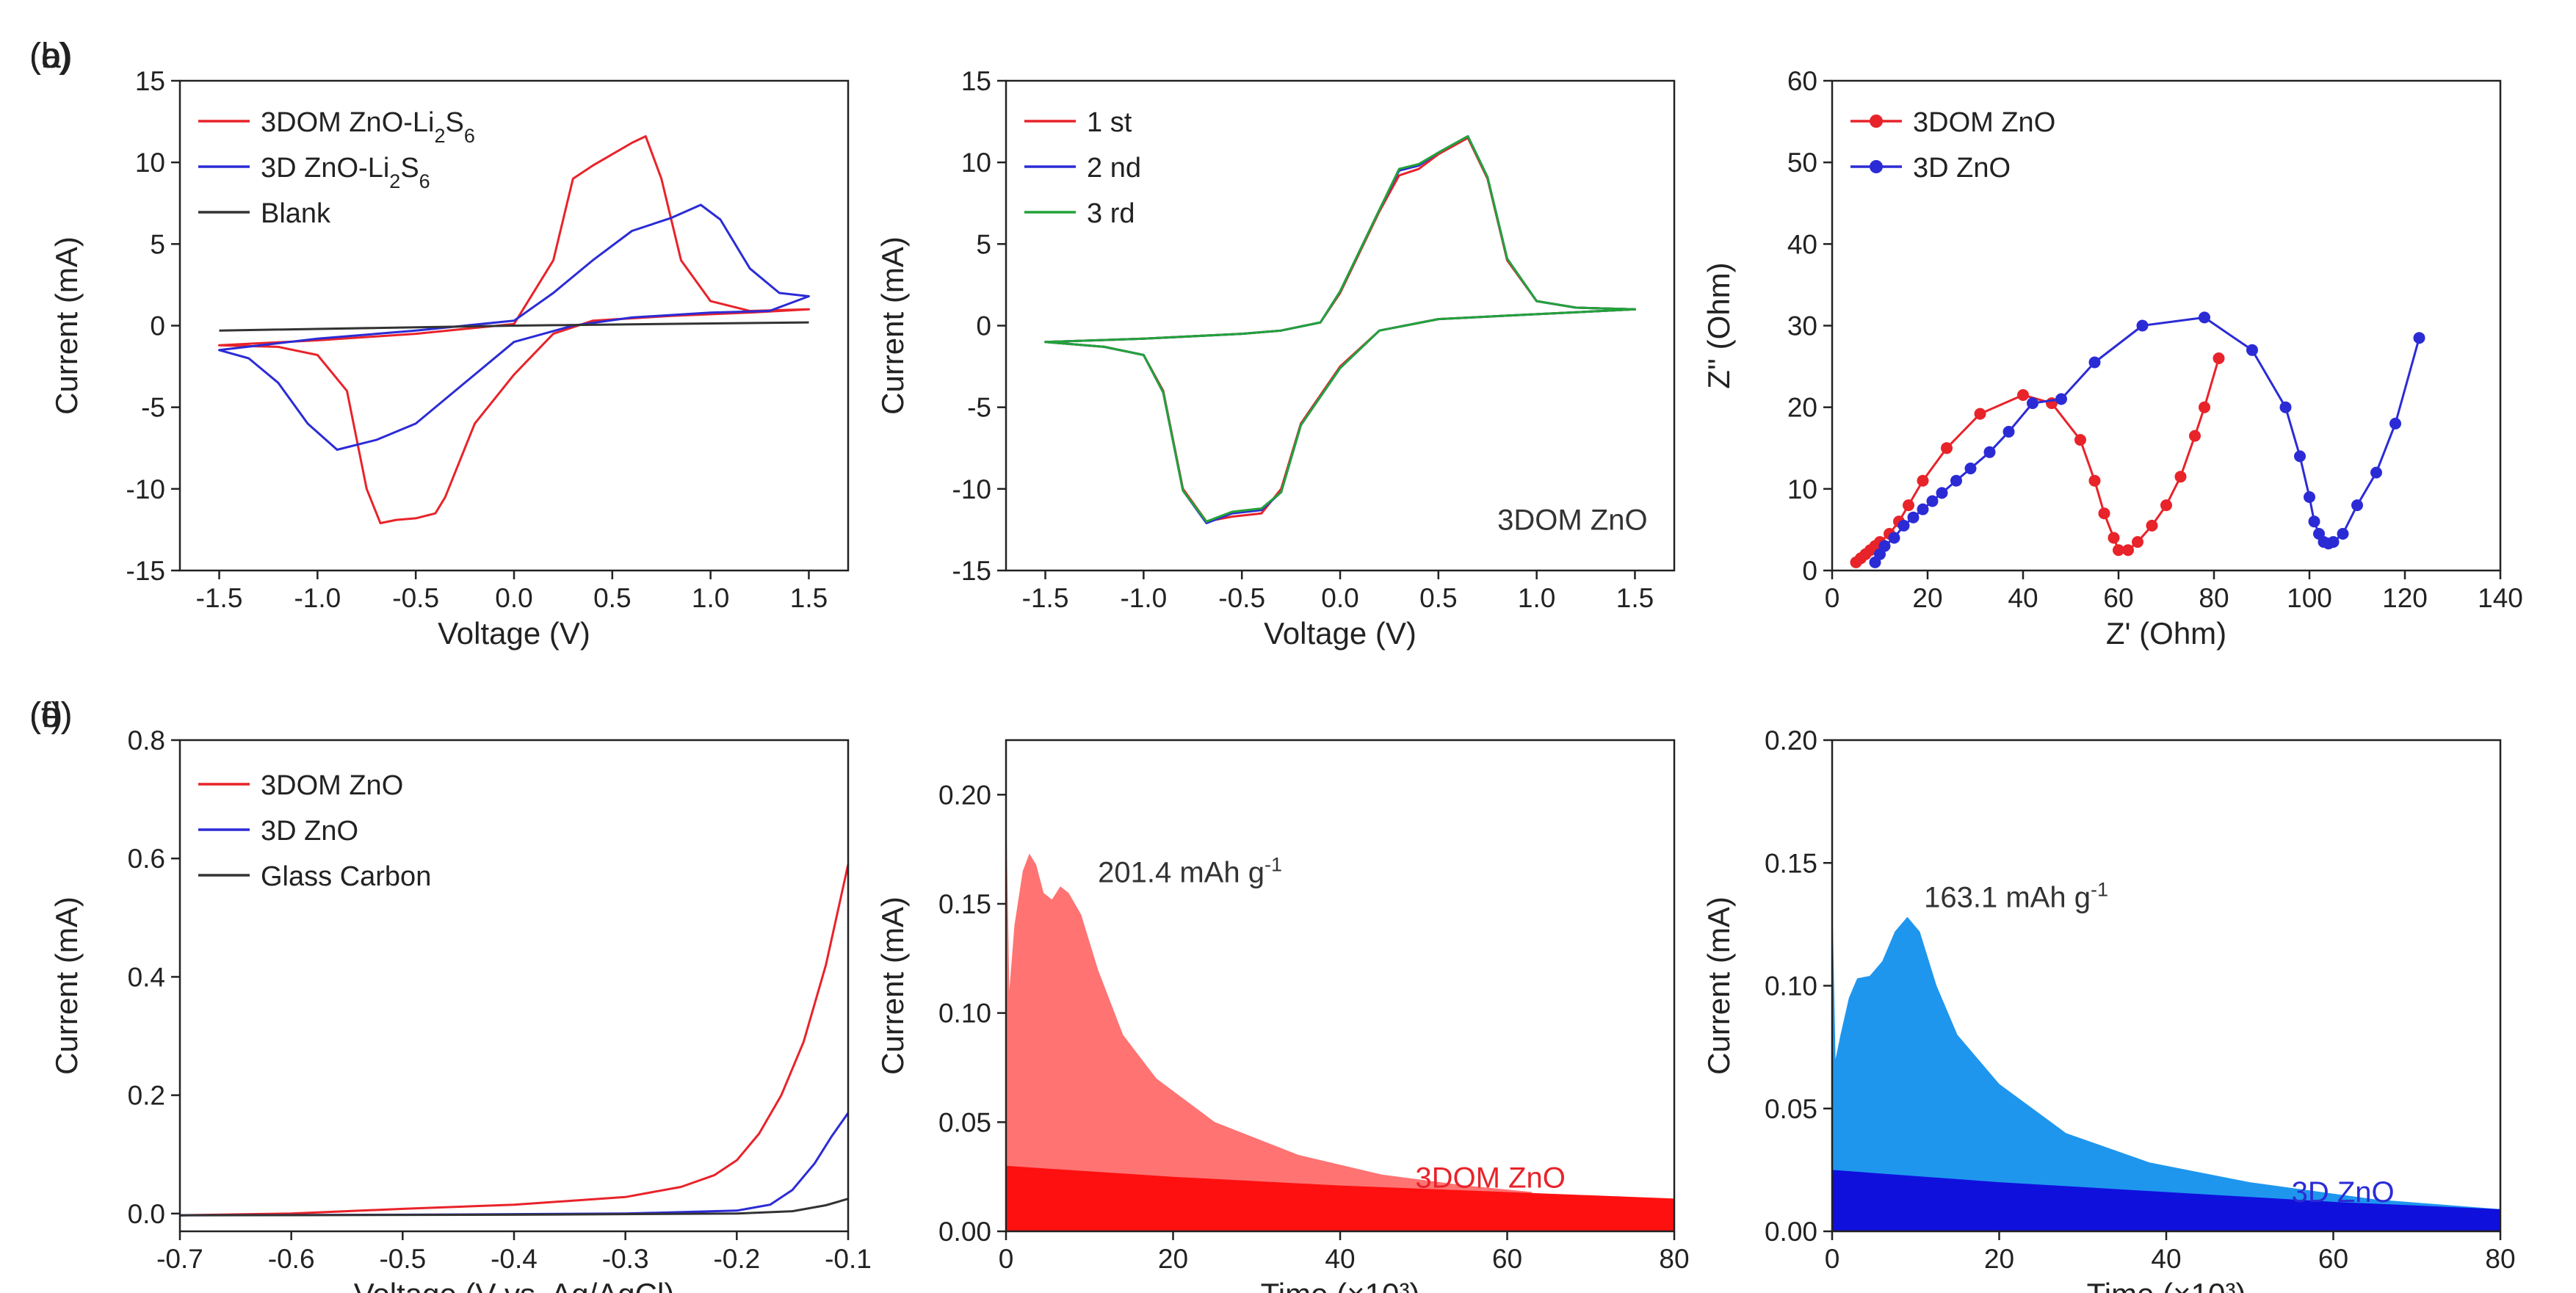  I want to click on legend-label: 3DOM ZnO-Li2S6, so click(368, 127).